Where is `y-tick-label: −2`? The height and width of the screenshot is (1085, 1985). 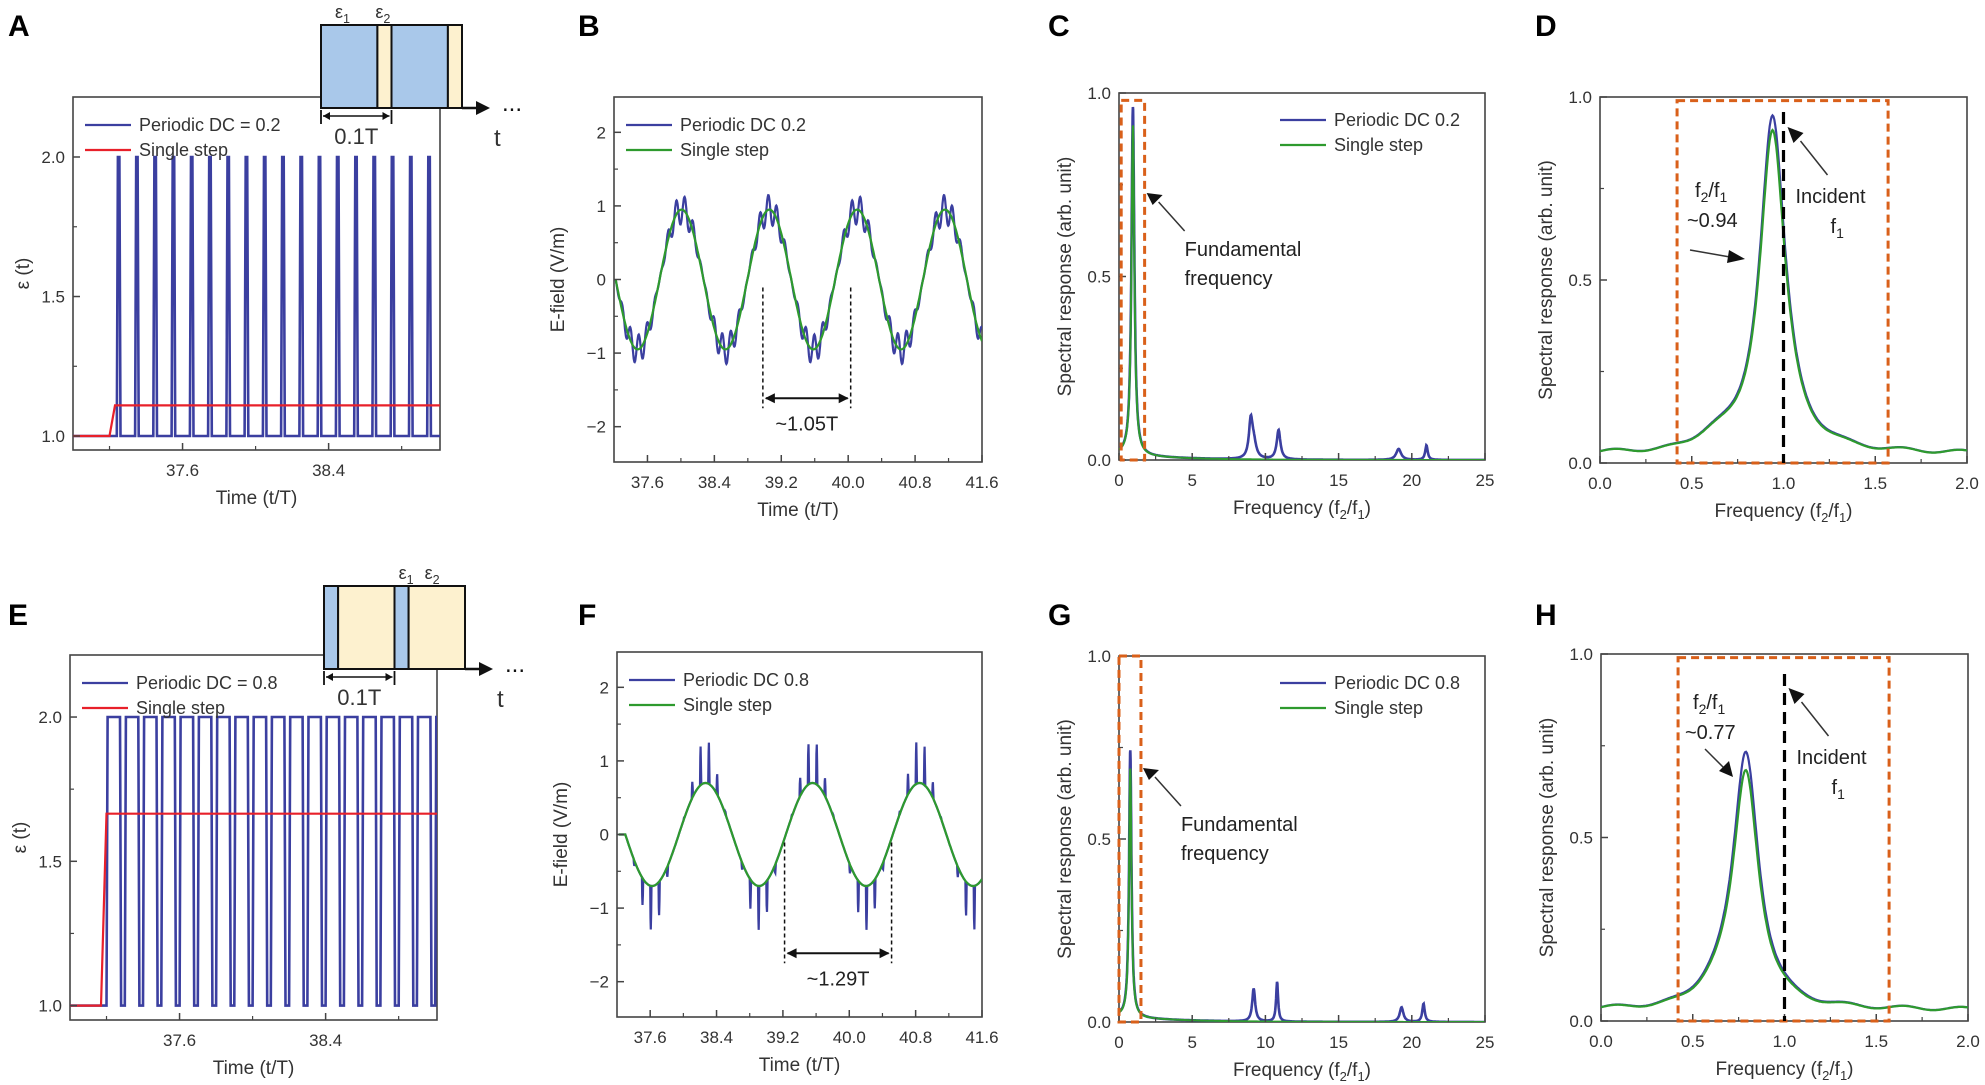 y-tick-label: −2 is located at coordinates (599, 982).